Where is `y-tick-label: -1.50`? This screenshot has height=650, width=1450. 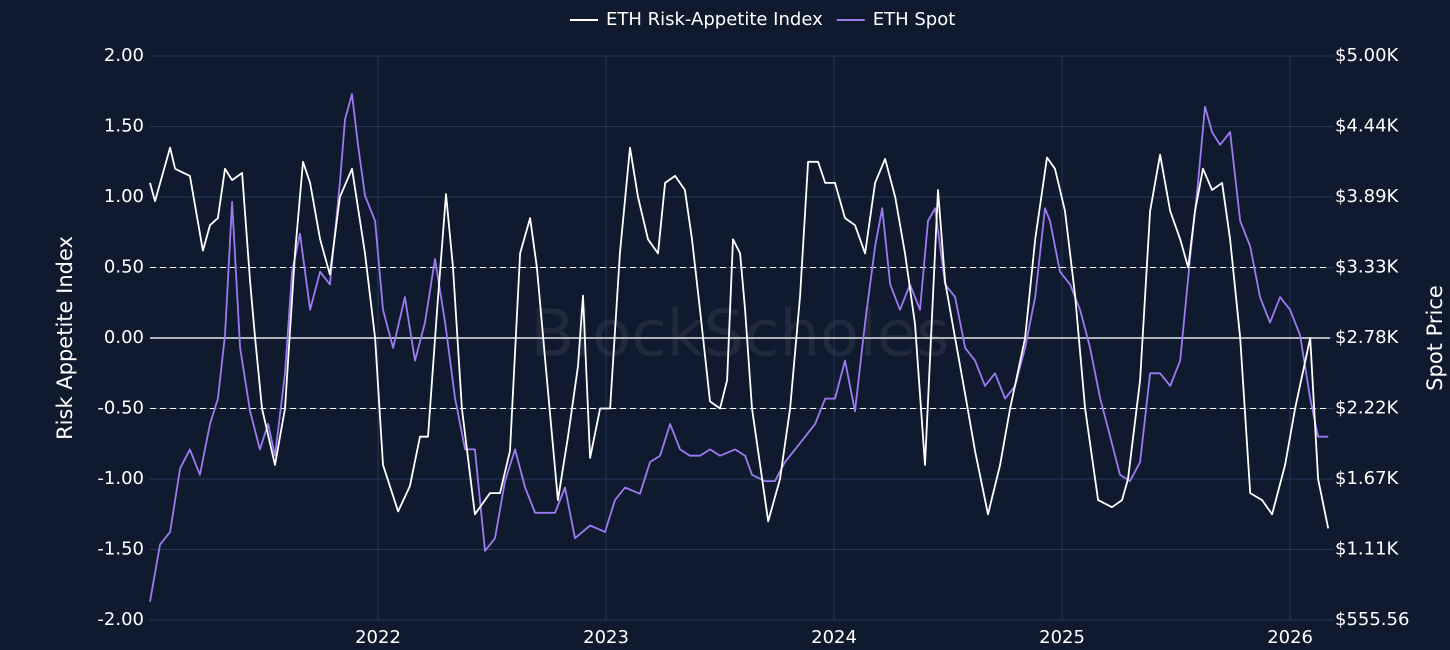
y-tick-label: -1.50 is located at coordinates (120, 549).